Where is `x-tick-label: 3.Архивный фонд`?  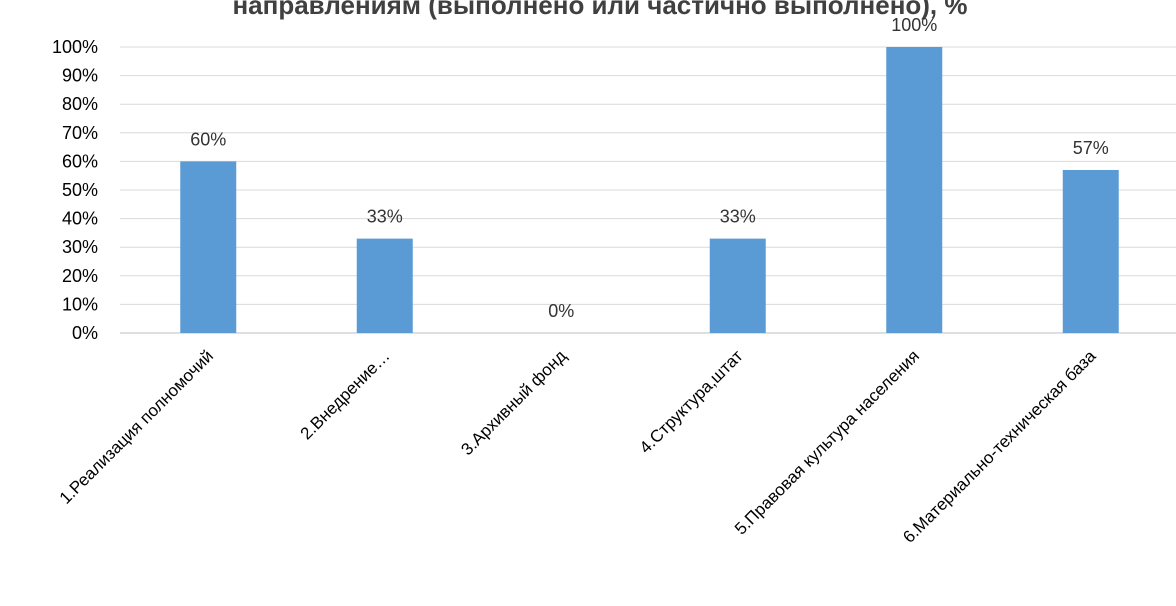 x-tick-label: 3.Архивный фонд is located at coordinates (513, 402).